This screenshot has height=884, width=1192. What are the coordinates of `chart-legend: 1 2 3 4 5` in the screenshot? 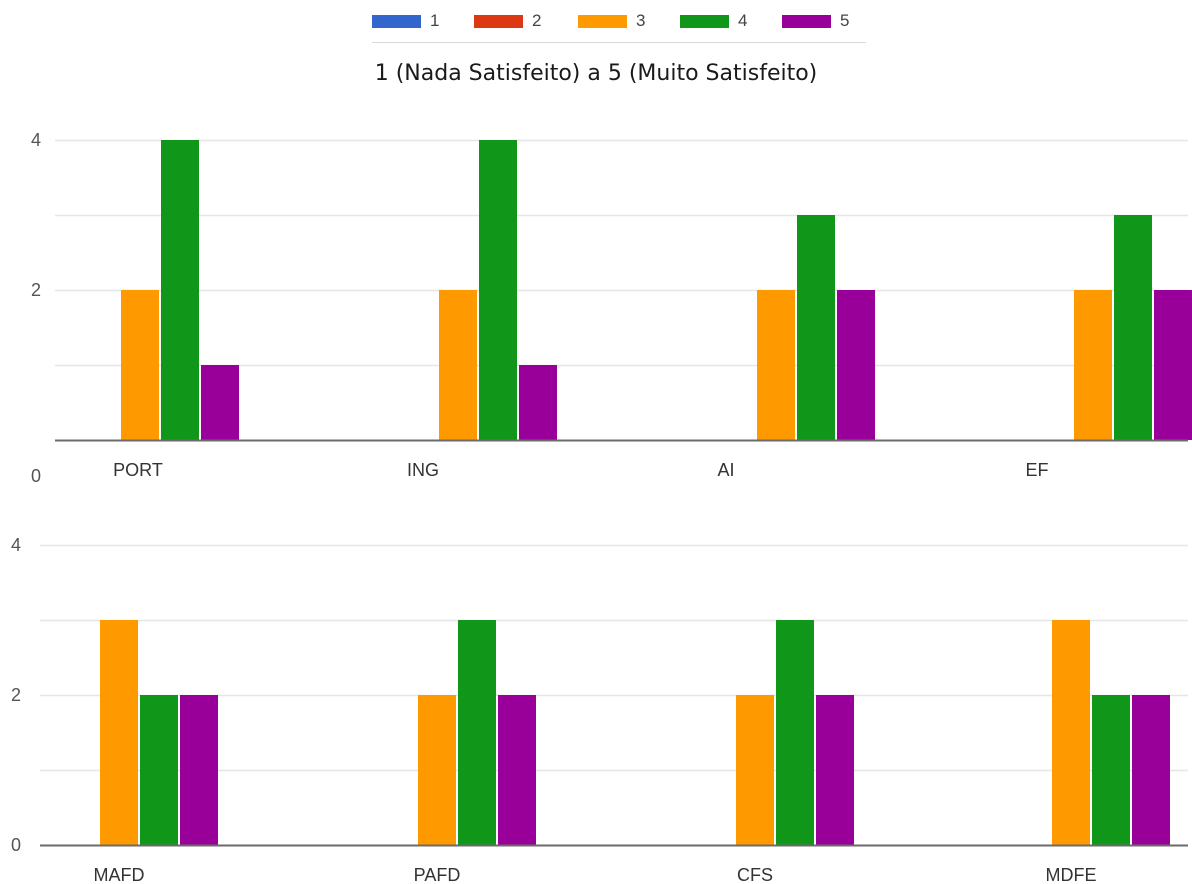 It's located at (596, 22).